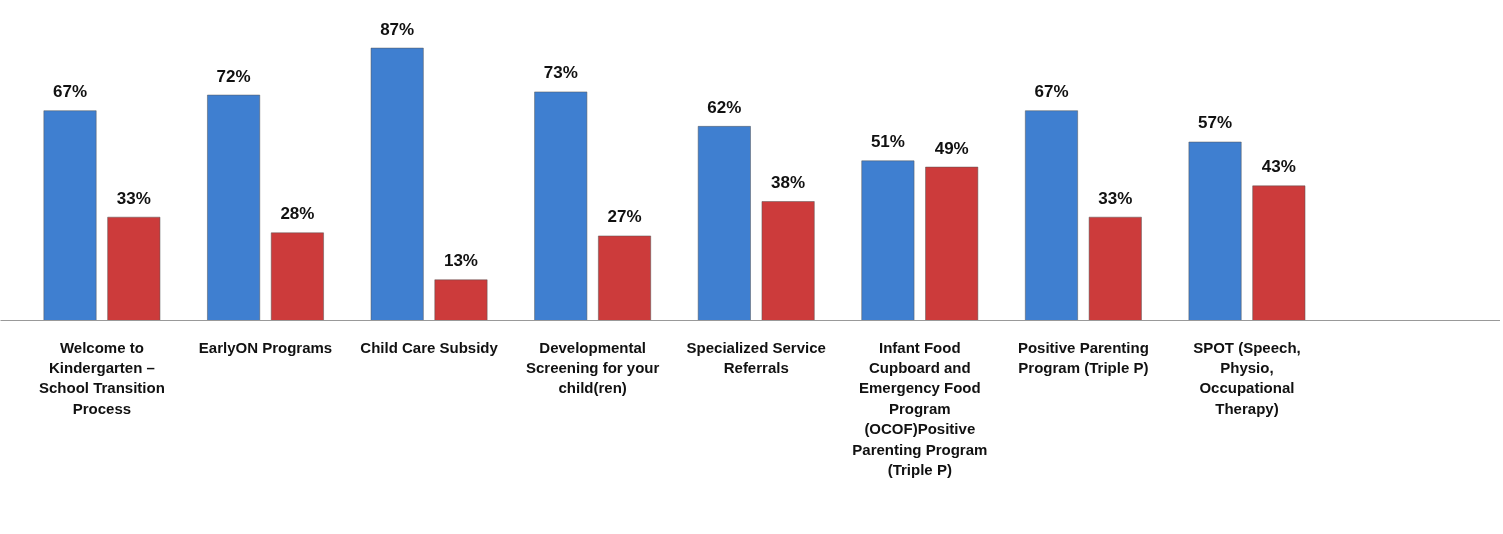 This screenshot has height=534, width=1503. What do you see at coordinates (1247, 377) in the screenshot?
I see `x-tick-label: SPOT (Speech, Physio, Occupational Therapy)` at bounding box center [1247, 377].